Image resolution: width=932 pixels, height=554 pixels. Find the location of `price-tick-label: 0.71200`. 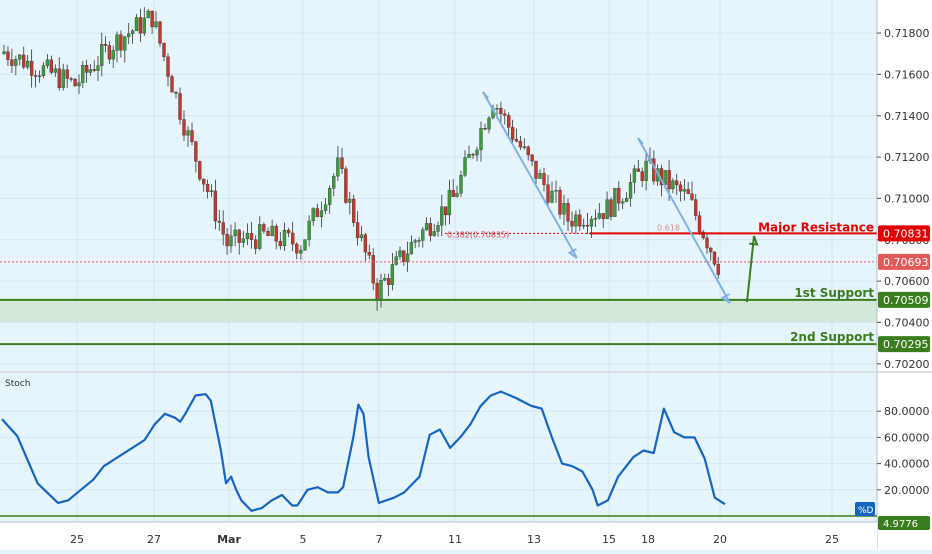

price-tick-label: 0.71200 is located at coordinates (907, 157).